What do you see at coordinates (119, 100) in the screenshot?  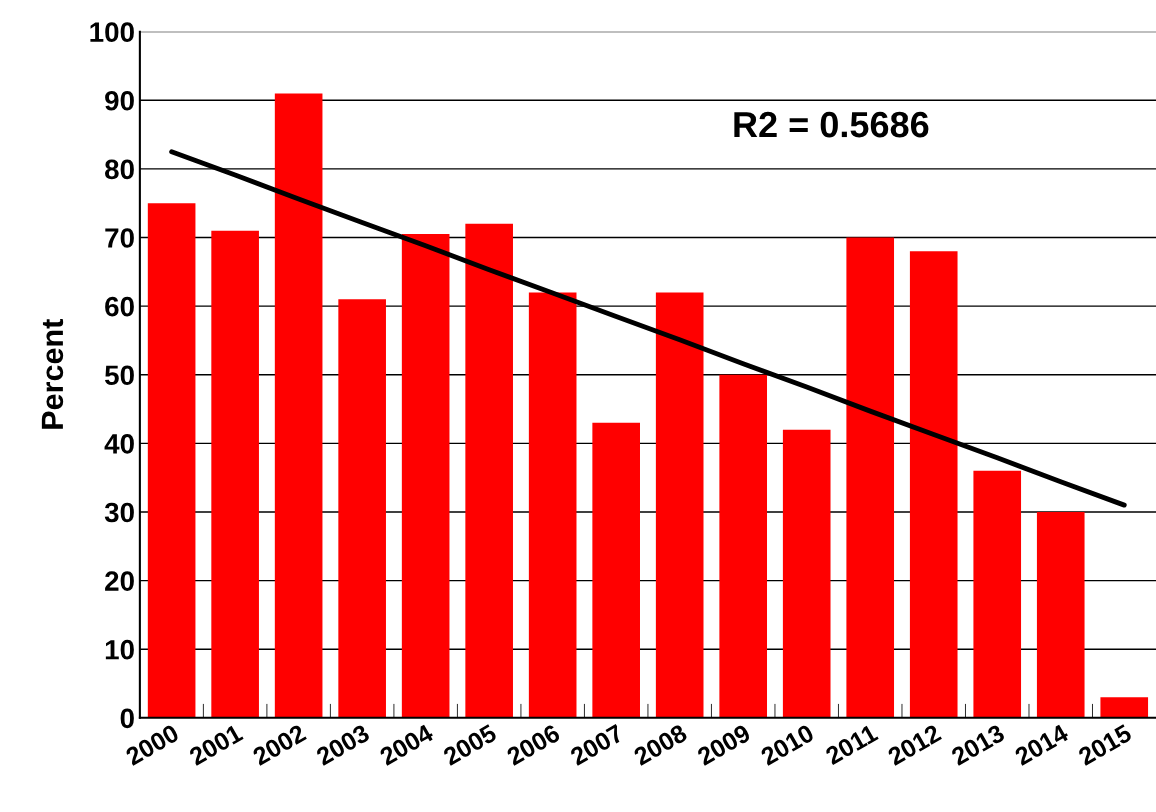 I see `y-tick-label: 90` at bounding box center [119, 100].